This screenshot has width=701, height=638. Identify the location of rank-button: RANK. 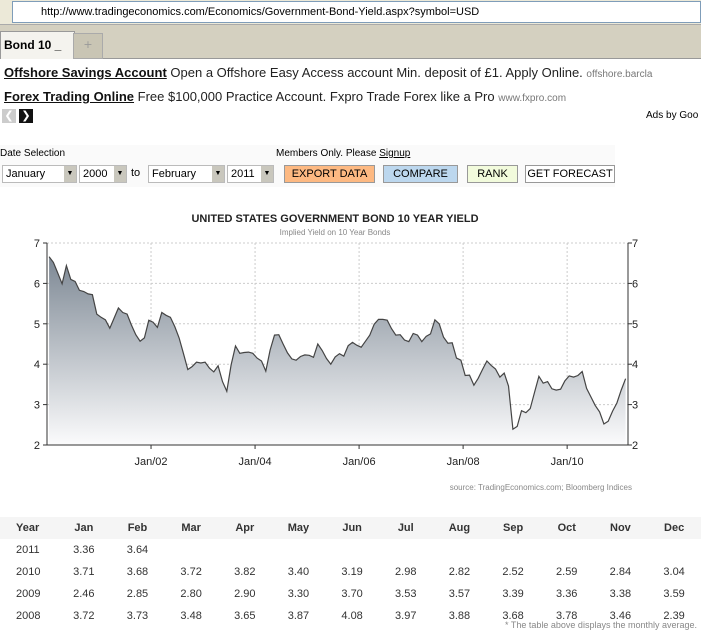
(492, 174).